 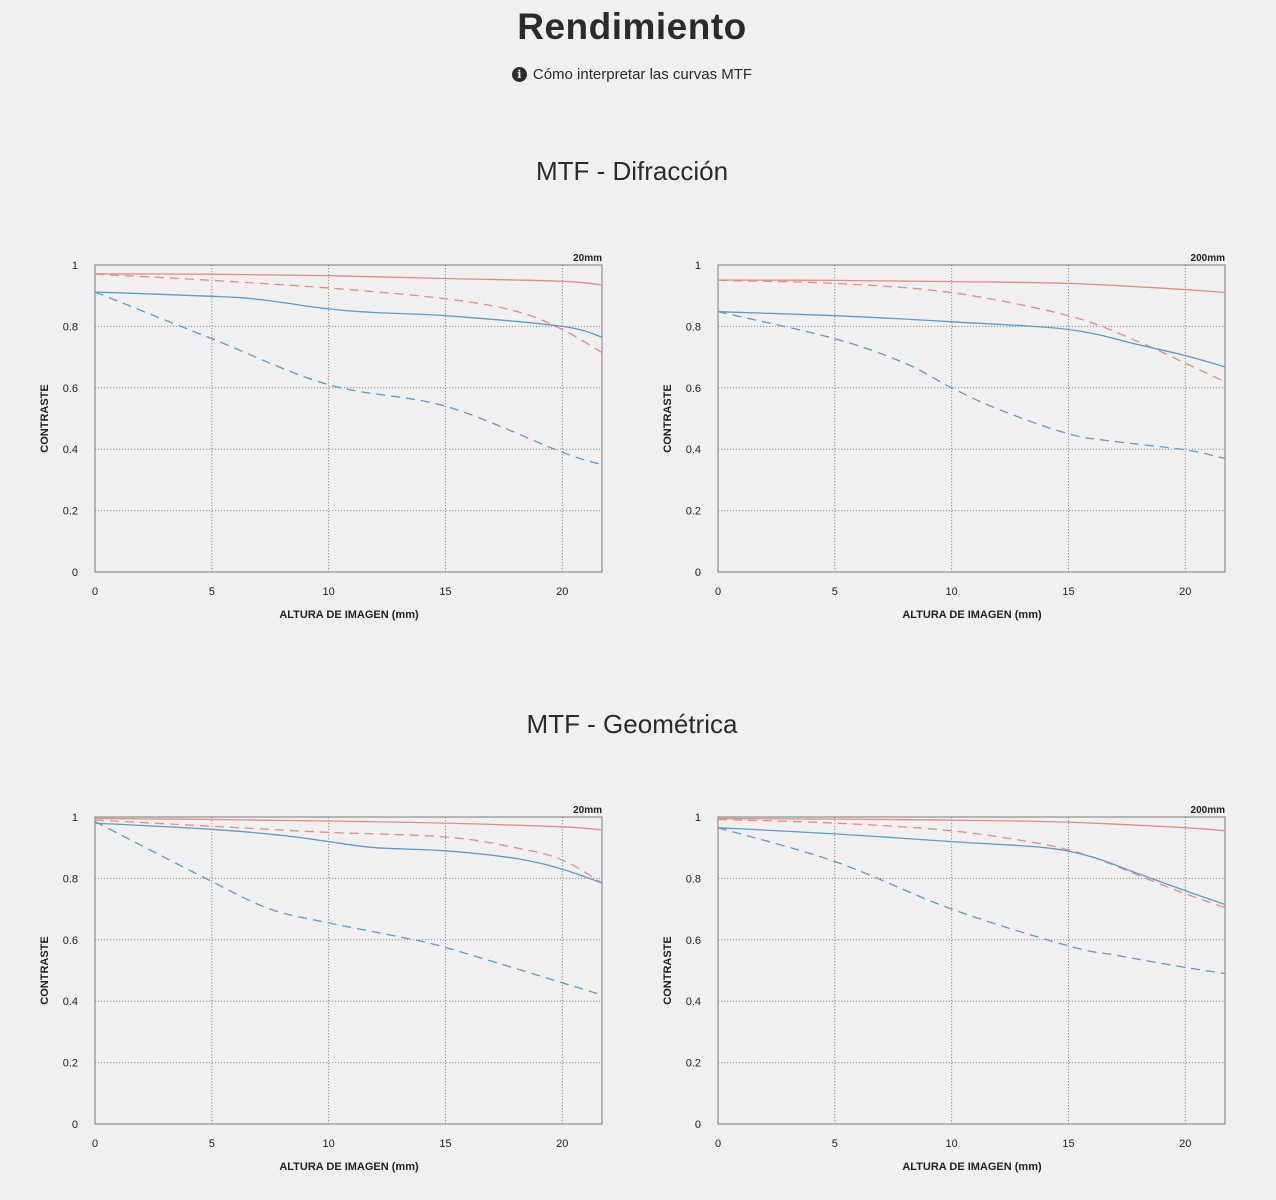 I want to click on page-title: Rendimiento, so click(x=632, y=26).